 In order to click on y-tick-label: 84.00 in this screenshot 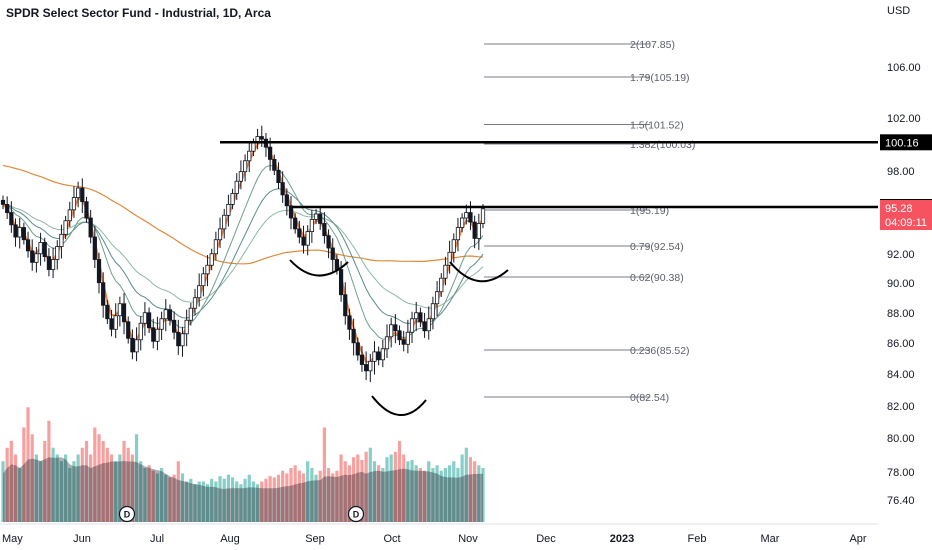, I will do `click(901, 375)`.